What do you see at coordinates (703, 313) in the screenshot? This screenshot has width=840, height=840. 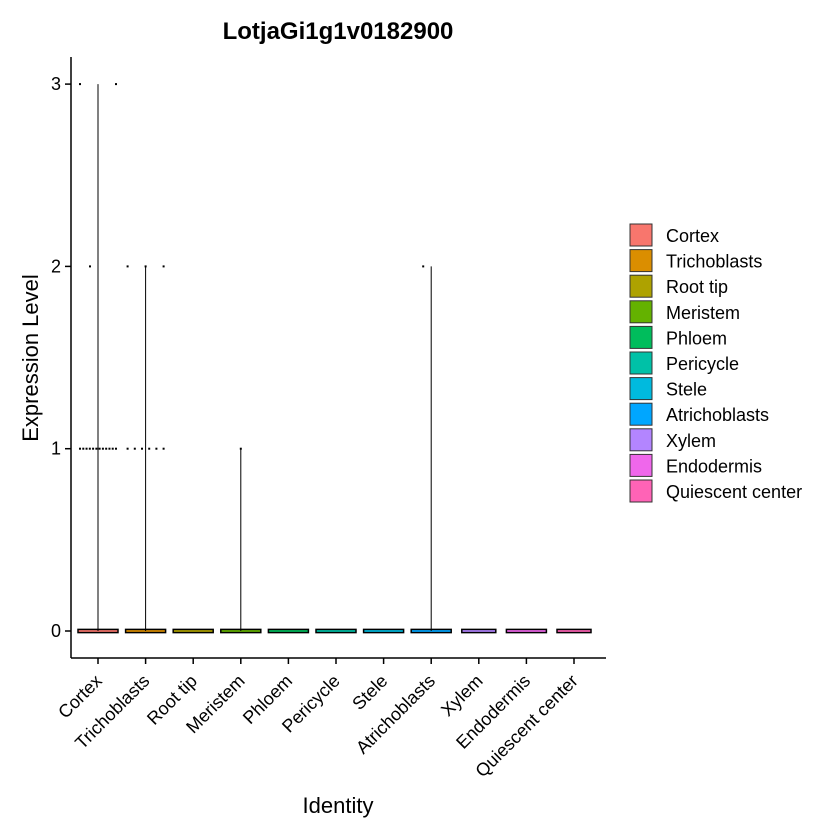 I see `legend-label: Meristem` at bounding box center [703, 313].